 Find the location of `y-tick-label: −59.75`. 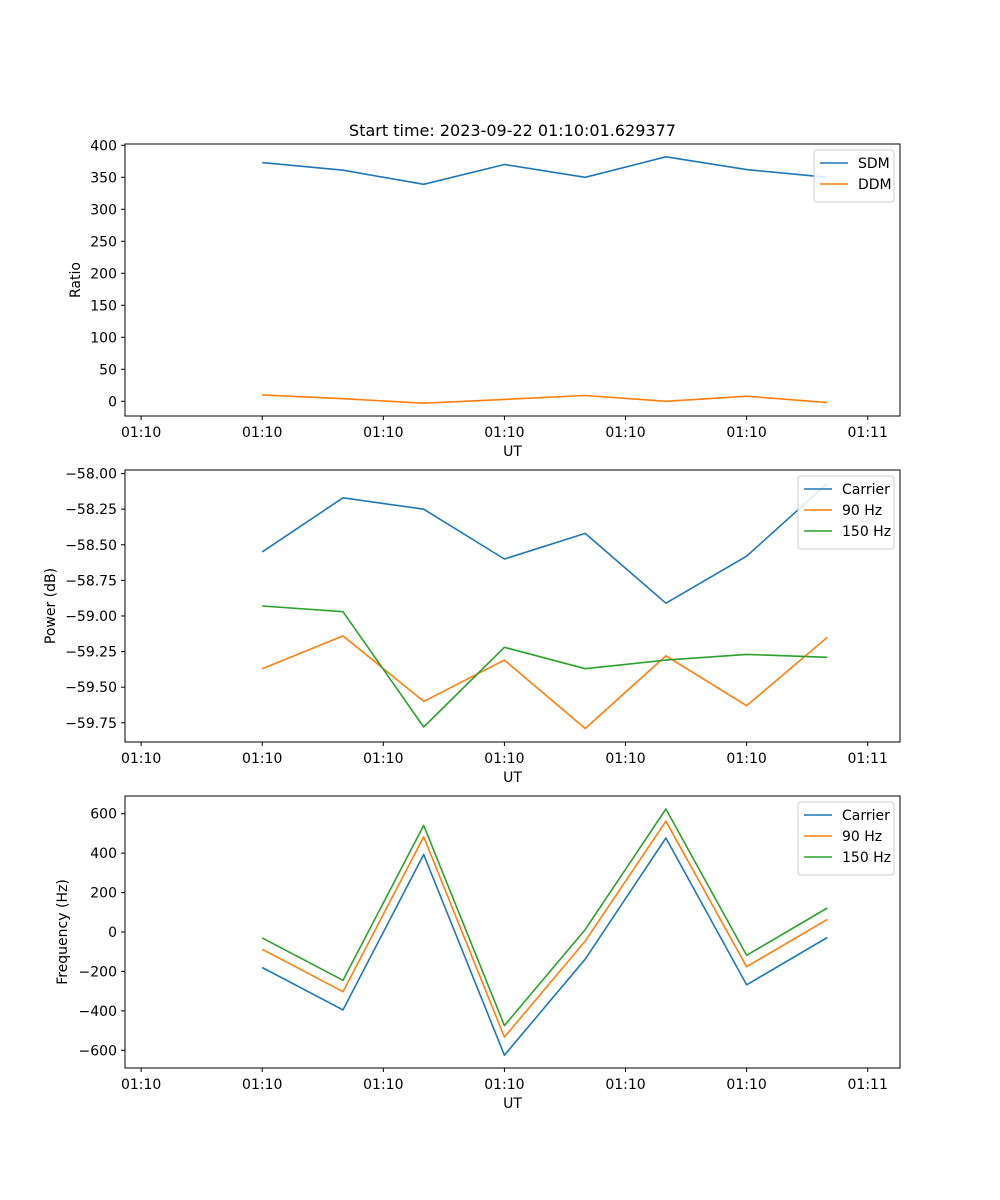

y-tick-label: −59.75 is located at coordinates (91, 724).